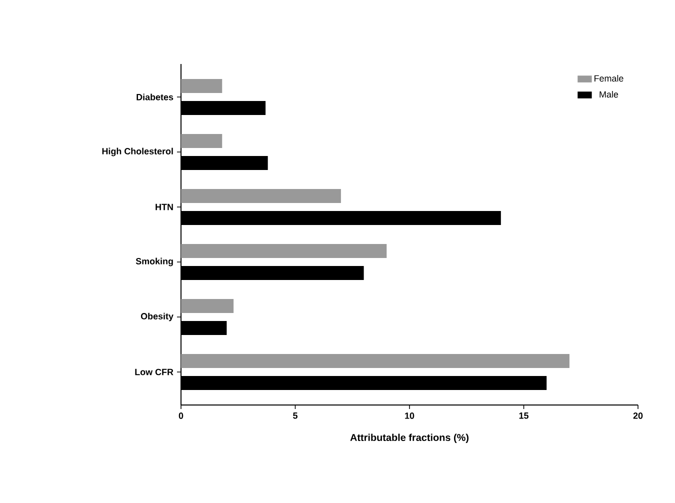  What do you see at coordinates (154, 372) in the screenshot?
I see `y-tick-label: Low CFR` at bounding box center [154, 372].